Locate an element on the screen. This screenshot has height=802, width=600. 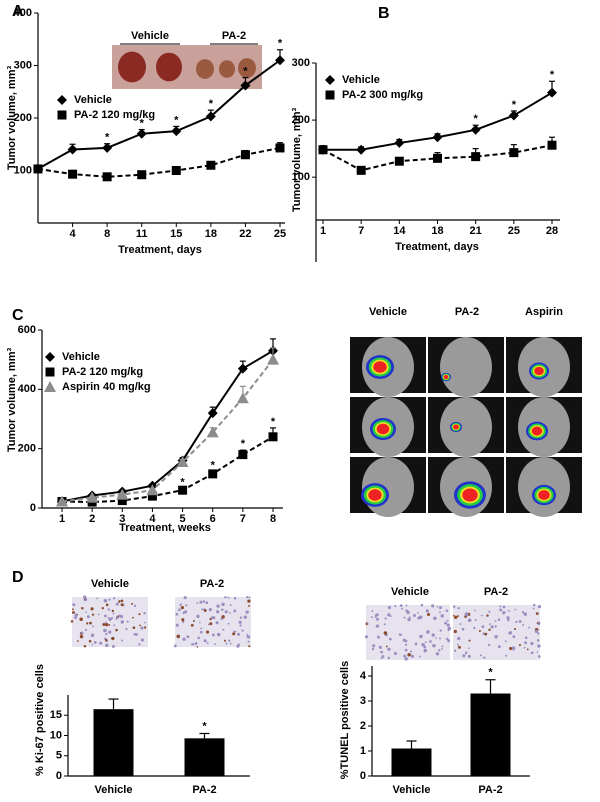
bar is located at coordinates (113, 742).